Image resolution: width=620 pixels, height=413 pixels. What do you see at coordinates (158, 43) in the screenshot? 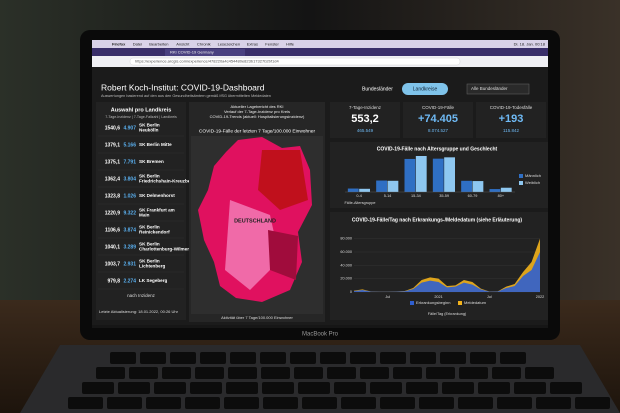
I see `menu-item: Bearbeiten` at bounding box center [158, 43].